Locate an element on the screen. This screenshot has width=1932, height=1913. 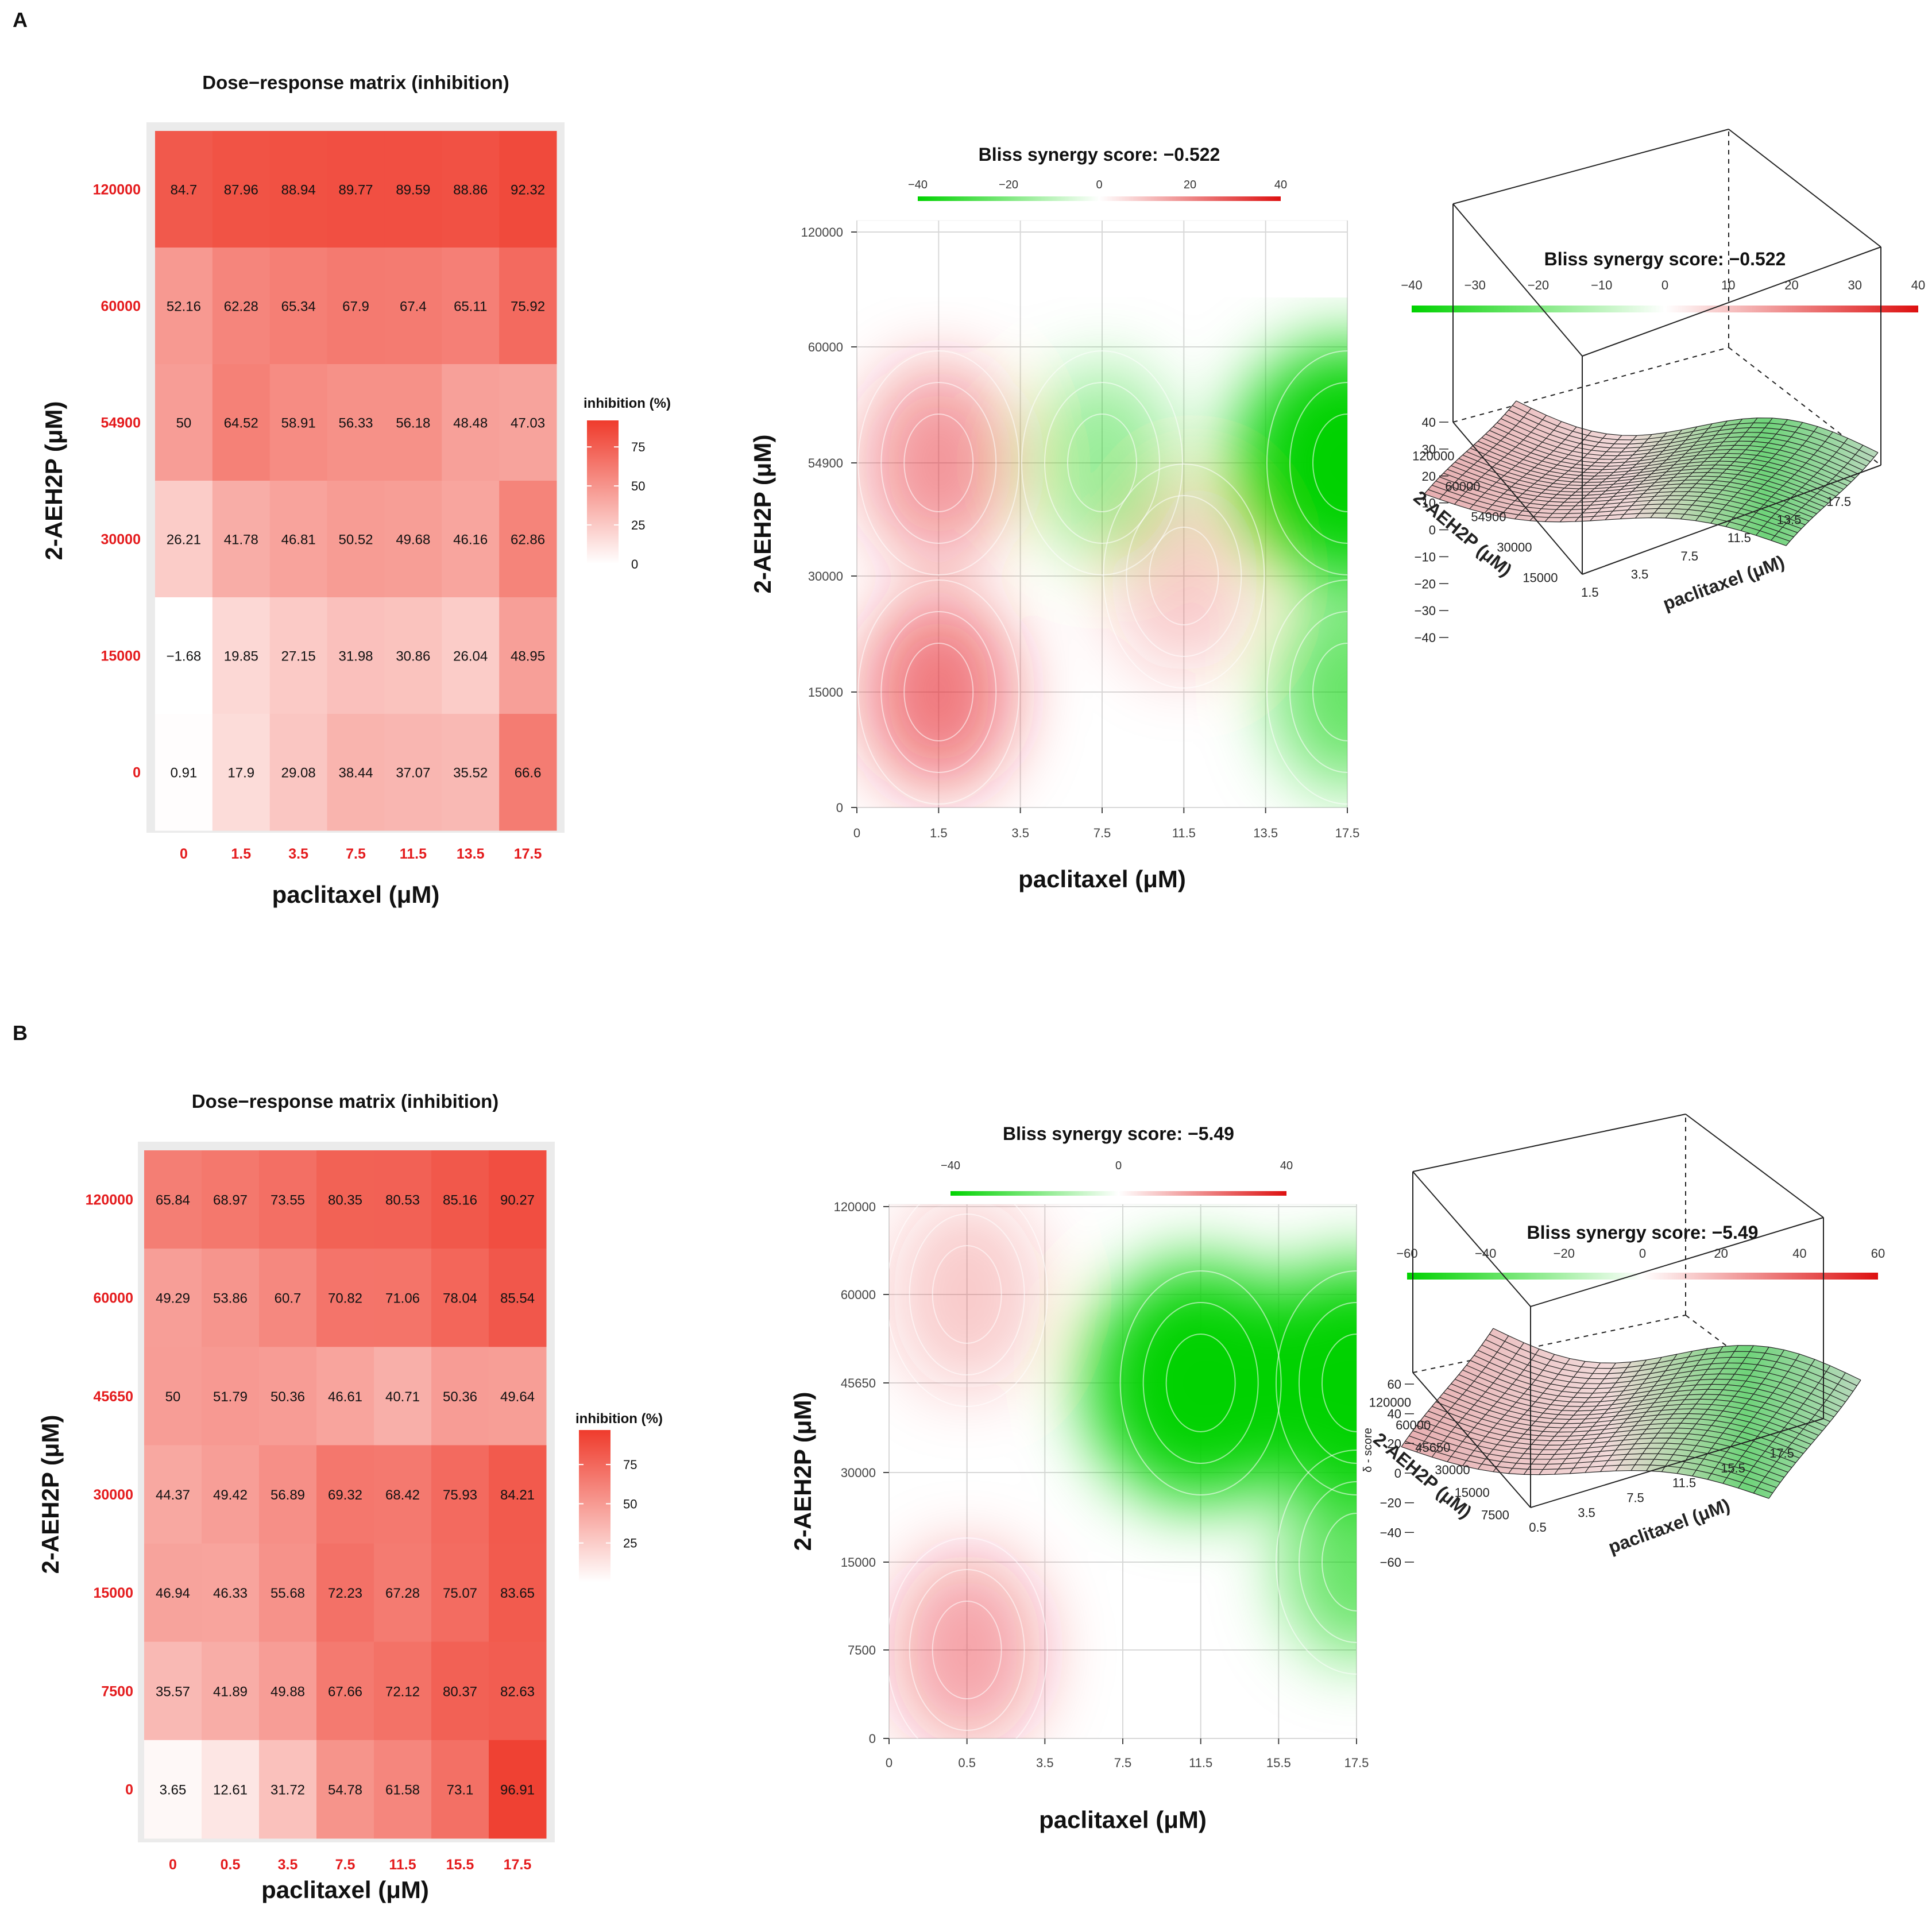
cell-value-label: 75.93 is located at coordinates (460, 1495).